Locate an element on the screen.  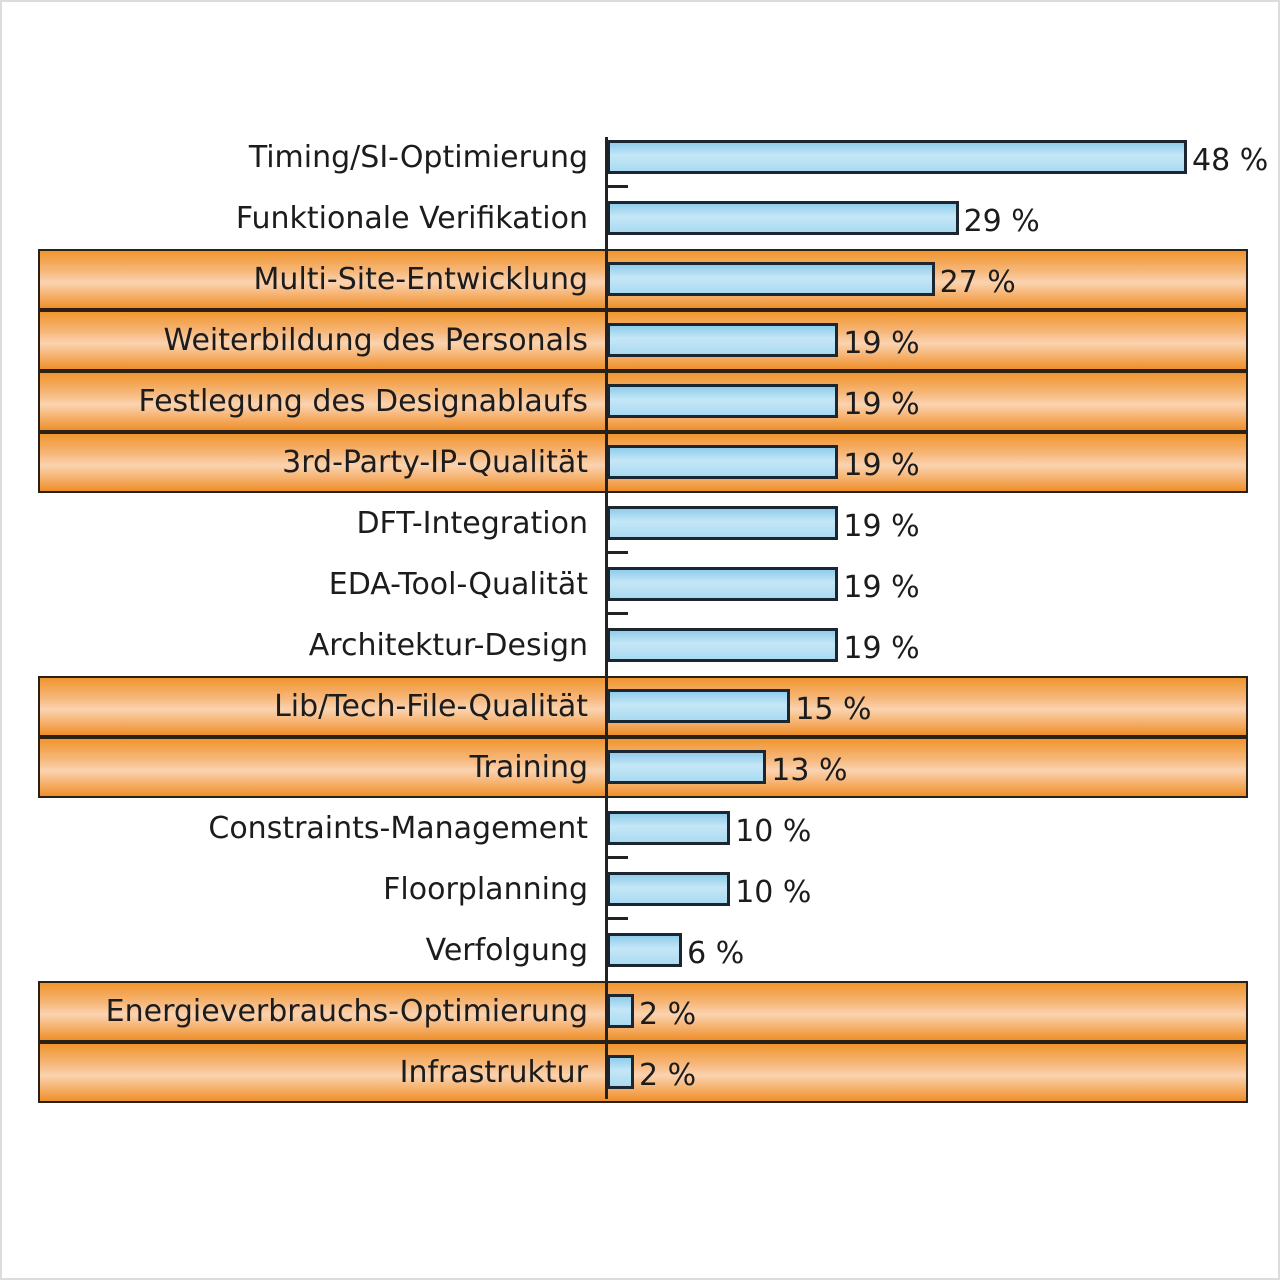
value-label: 15 % is located at coordinates (833, 709).